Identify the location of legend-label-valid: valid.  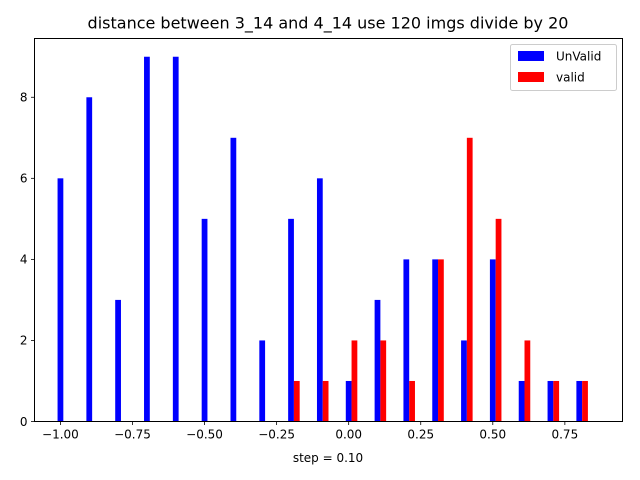
(570, 78).